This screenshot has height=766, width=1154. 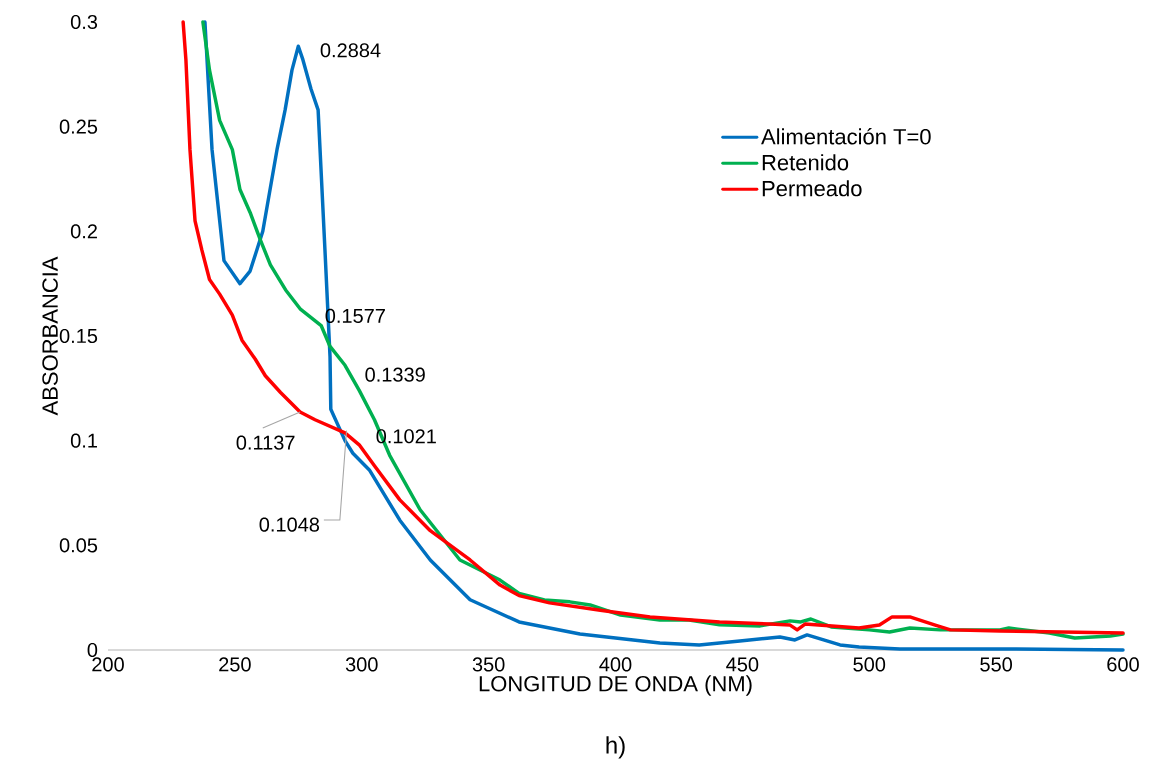 I want to click on x-axis-title: LONGITUD DE ONDA (NM), so click(x=615, y=685).